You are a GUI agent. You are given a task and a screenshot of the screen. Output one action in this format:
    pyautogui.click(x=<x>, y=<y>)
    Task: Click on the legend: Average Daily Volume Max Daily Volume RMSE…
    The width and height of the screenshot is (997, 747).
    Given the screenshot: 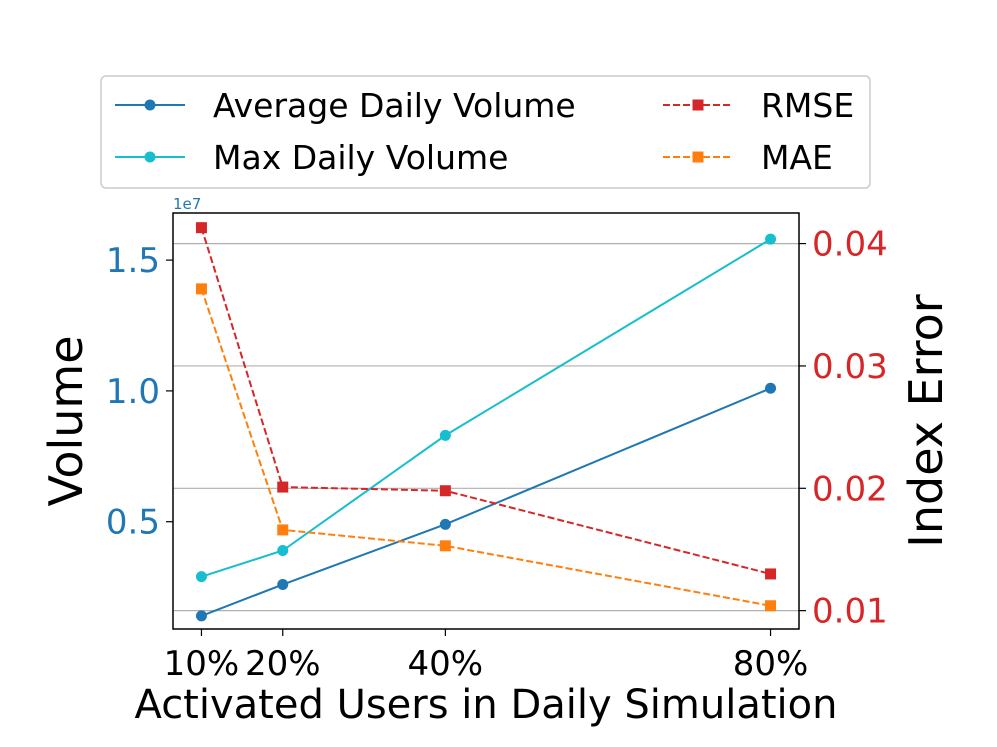 What is the action you would take?
    pyautogui.click(x=485, y=132)
    